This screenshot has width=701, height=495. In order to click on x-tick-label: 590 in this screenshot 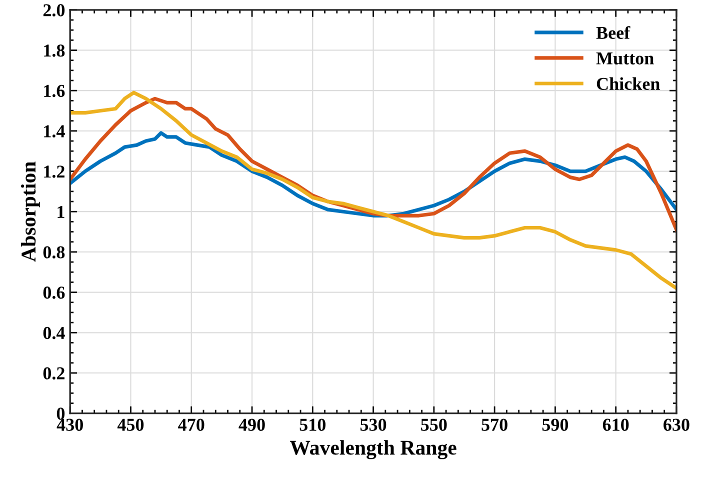, I will do `click(555, 424)`.